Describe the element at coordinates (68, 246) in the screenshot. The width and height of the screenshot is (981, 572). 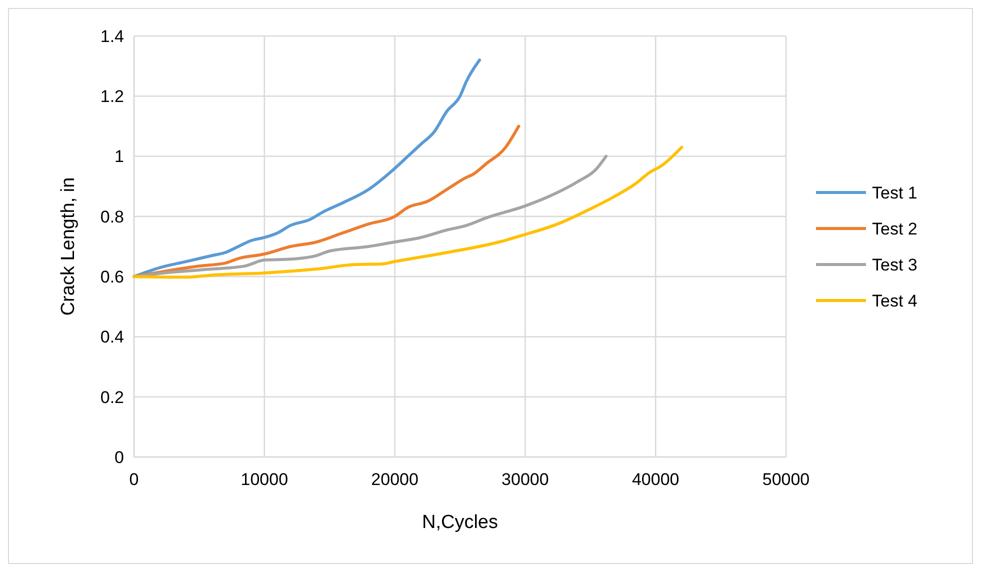
I see `y-axis-title: Crack Length, in` at that location.